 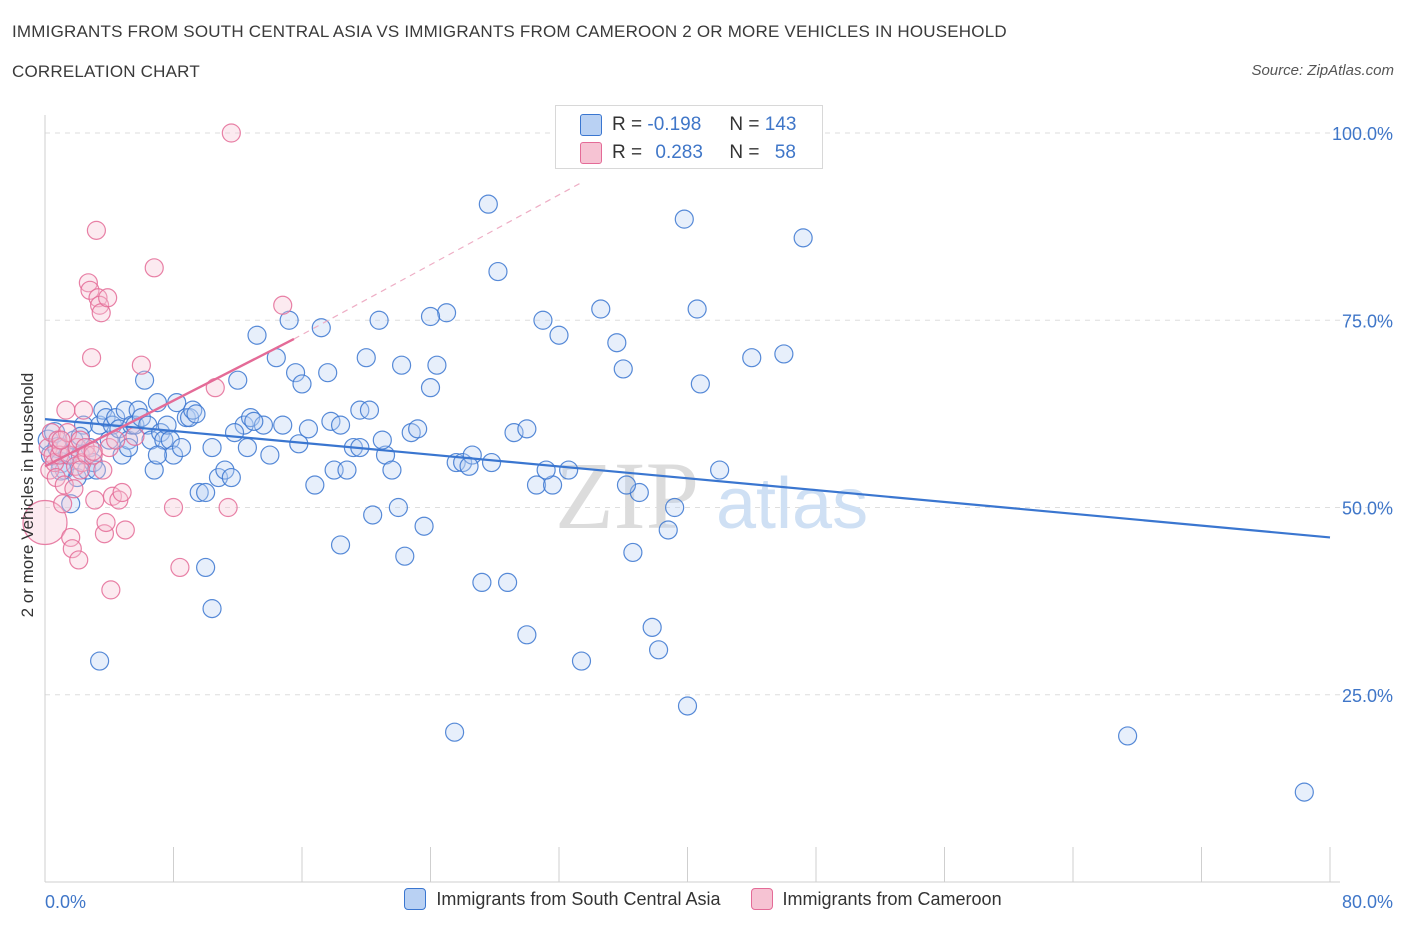 I want to click on source-label: Source: ZipAtlas.com, so click(x=1322, y=70).